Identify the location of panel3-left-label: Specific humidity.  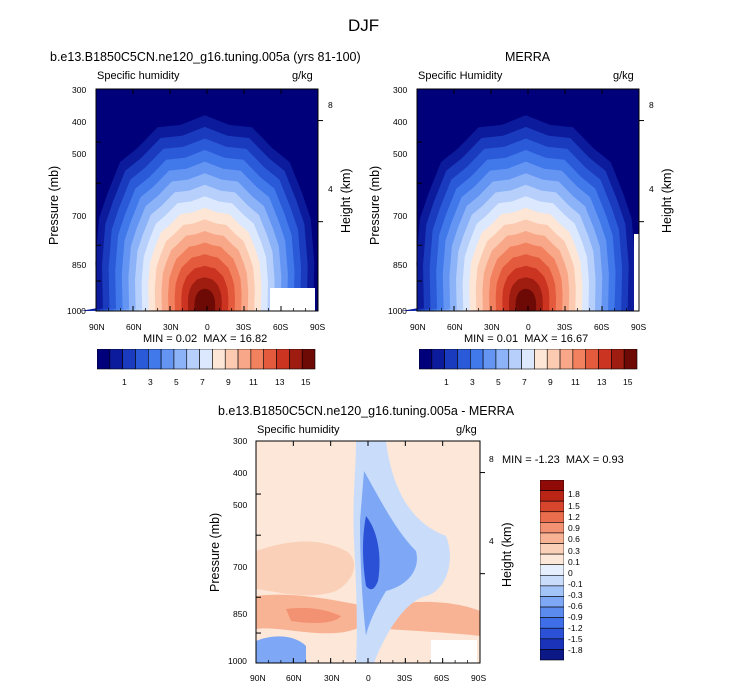
(298, 430).